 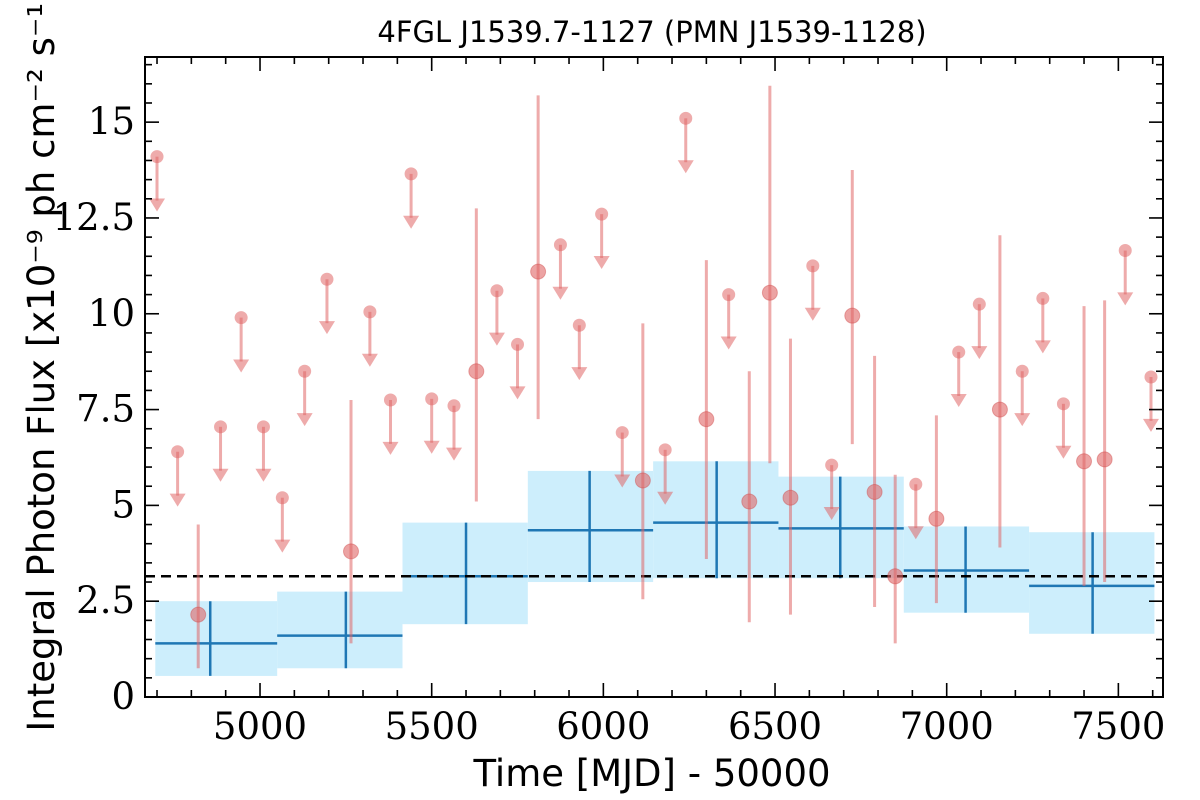 What do you see at coordinates (105, 600) in the screenshot?
I see `y-tick-label: 2.5` at bounding box center [105, 600].